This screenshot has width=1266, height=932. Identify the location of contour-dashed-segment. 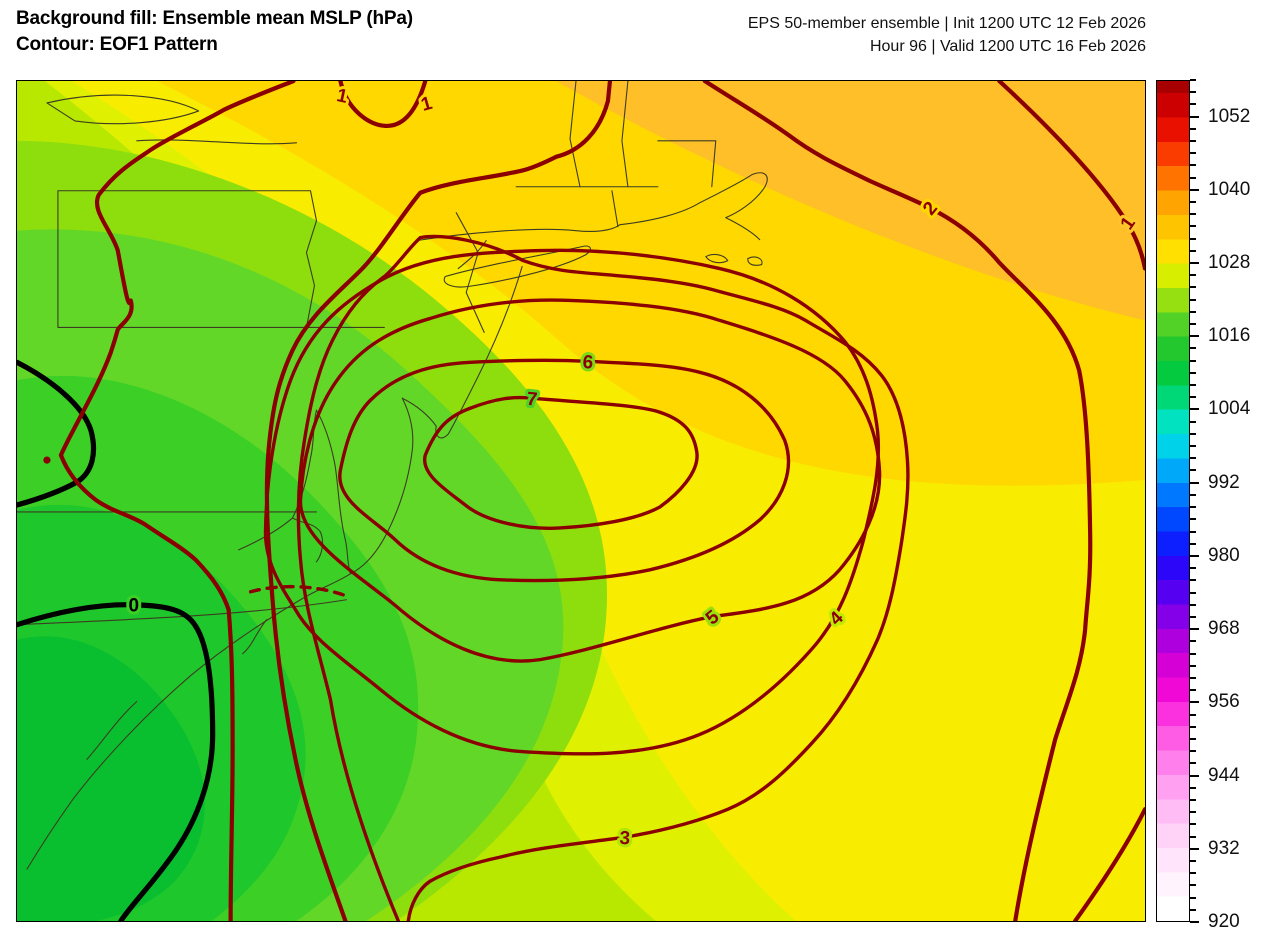
(299, 591).